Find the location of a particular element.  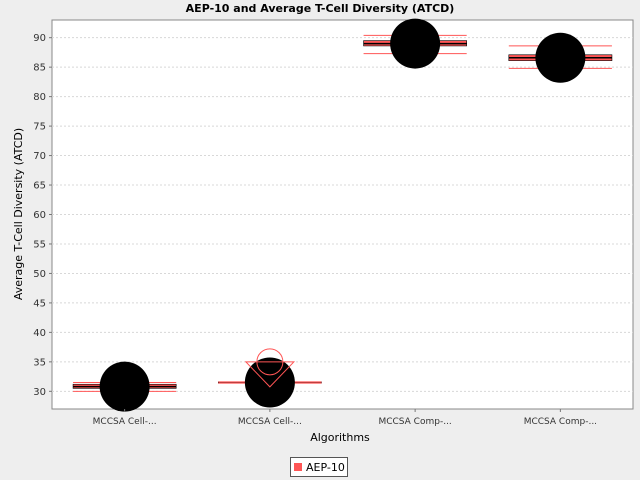

y-tick-label: 60 is located at coordinates (39, 215).